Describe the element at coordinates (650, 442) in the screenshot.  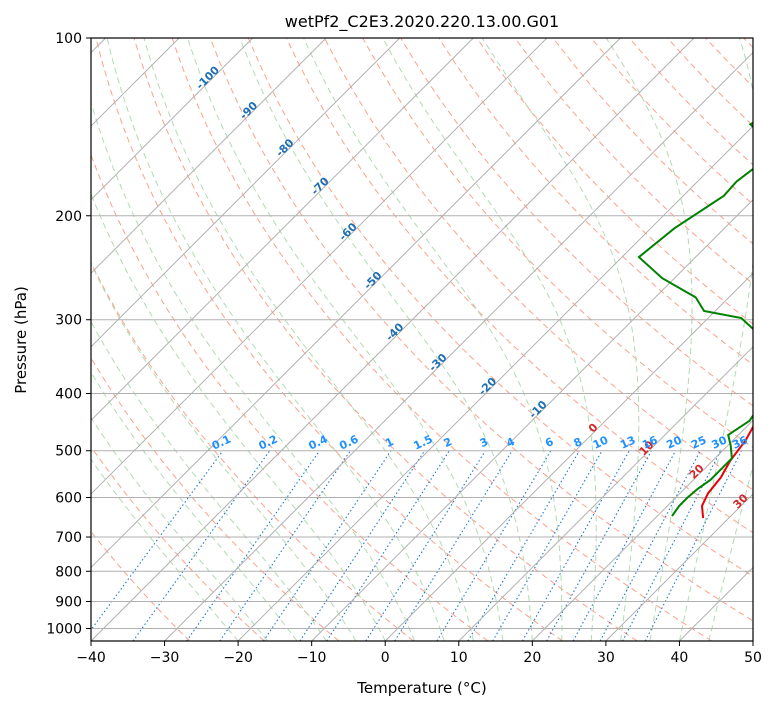
I see `mixing-ratio-label: 16` at that location.